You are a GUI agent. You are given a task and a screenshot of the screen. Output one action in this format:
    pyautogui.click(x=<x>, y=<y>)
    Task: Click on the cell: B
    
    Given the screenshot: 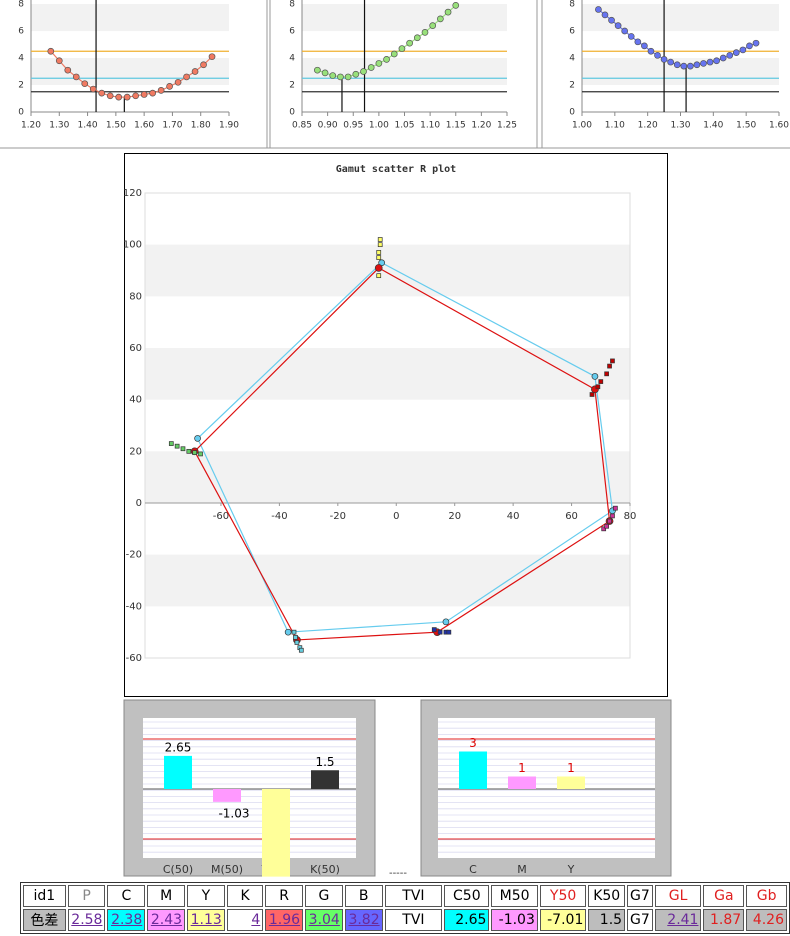 What is the action you would take?
    pyautogui.click(x=363, y=896)
    